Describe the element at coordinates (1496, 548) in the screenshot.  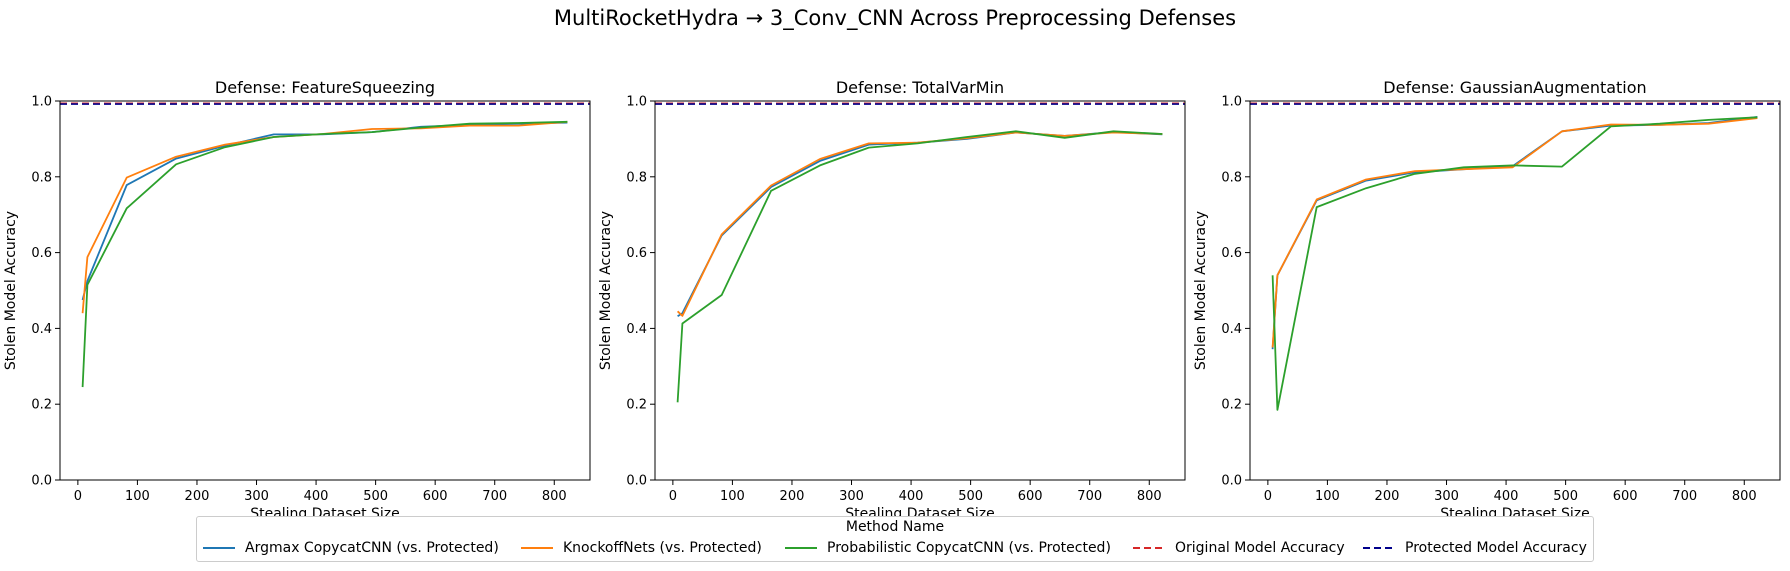
I see `legend-label: Protected Model Accuracy` at that location.